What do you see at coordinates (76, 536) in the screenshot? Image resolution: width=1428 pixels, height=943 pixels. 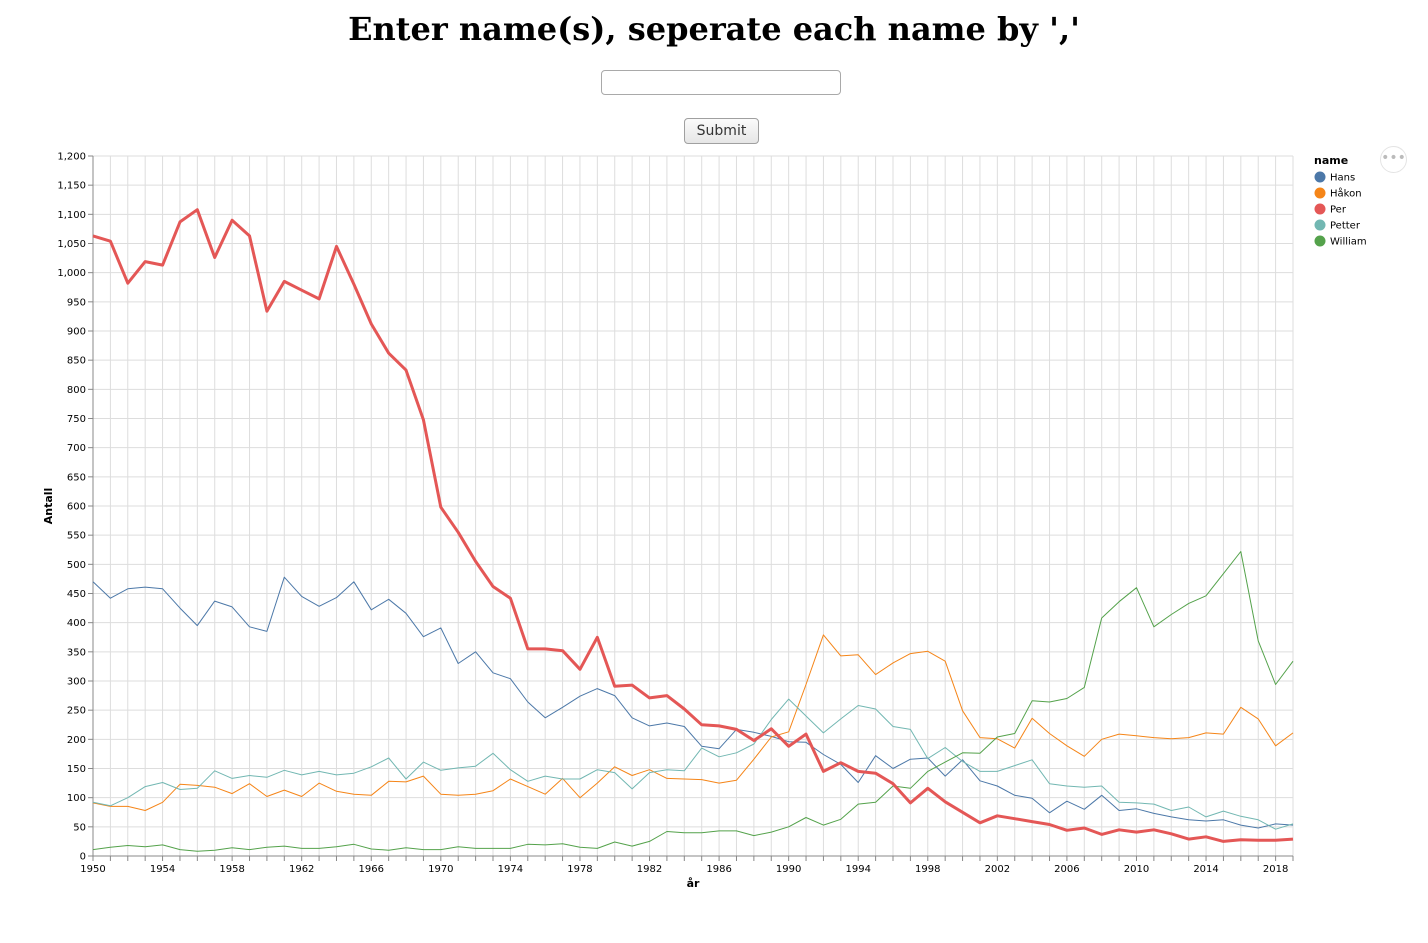 I see `y-tick-label: 550` at bounding box center [76, 536].